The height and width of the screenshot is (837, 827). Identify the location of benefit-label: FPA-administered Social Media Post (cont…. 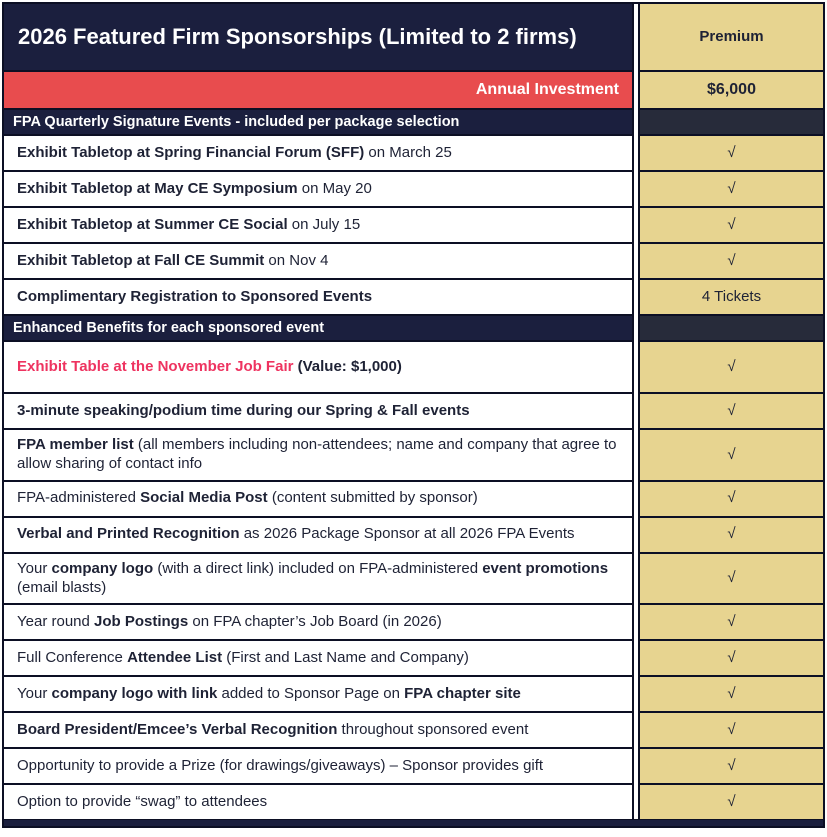
(319, 497).